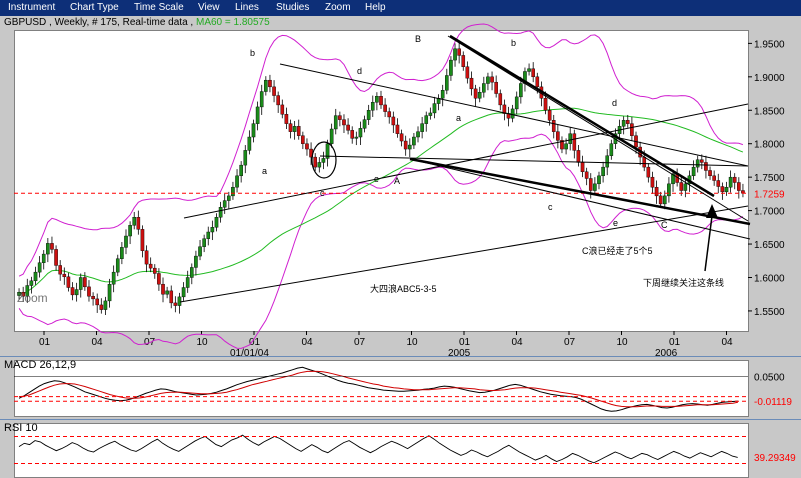 This screenshot has width=801, height=478. I want to click on rsi-plot-area, so click(381, 450).